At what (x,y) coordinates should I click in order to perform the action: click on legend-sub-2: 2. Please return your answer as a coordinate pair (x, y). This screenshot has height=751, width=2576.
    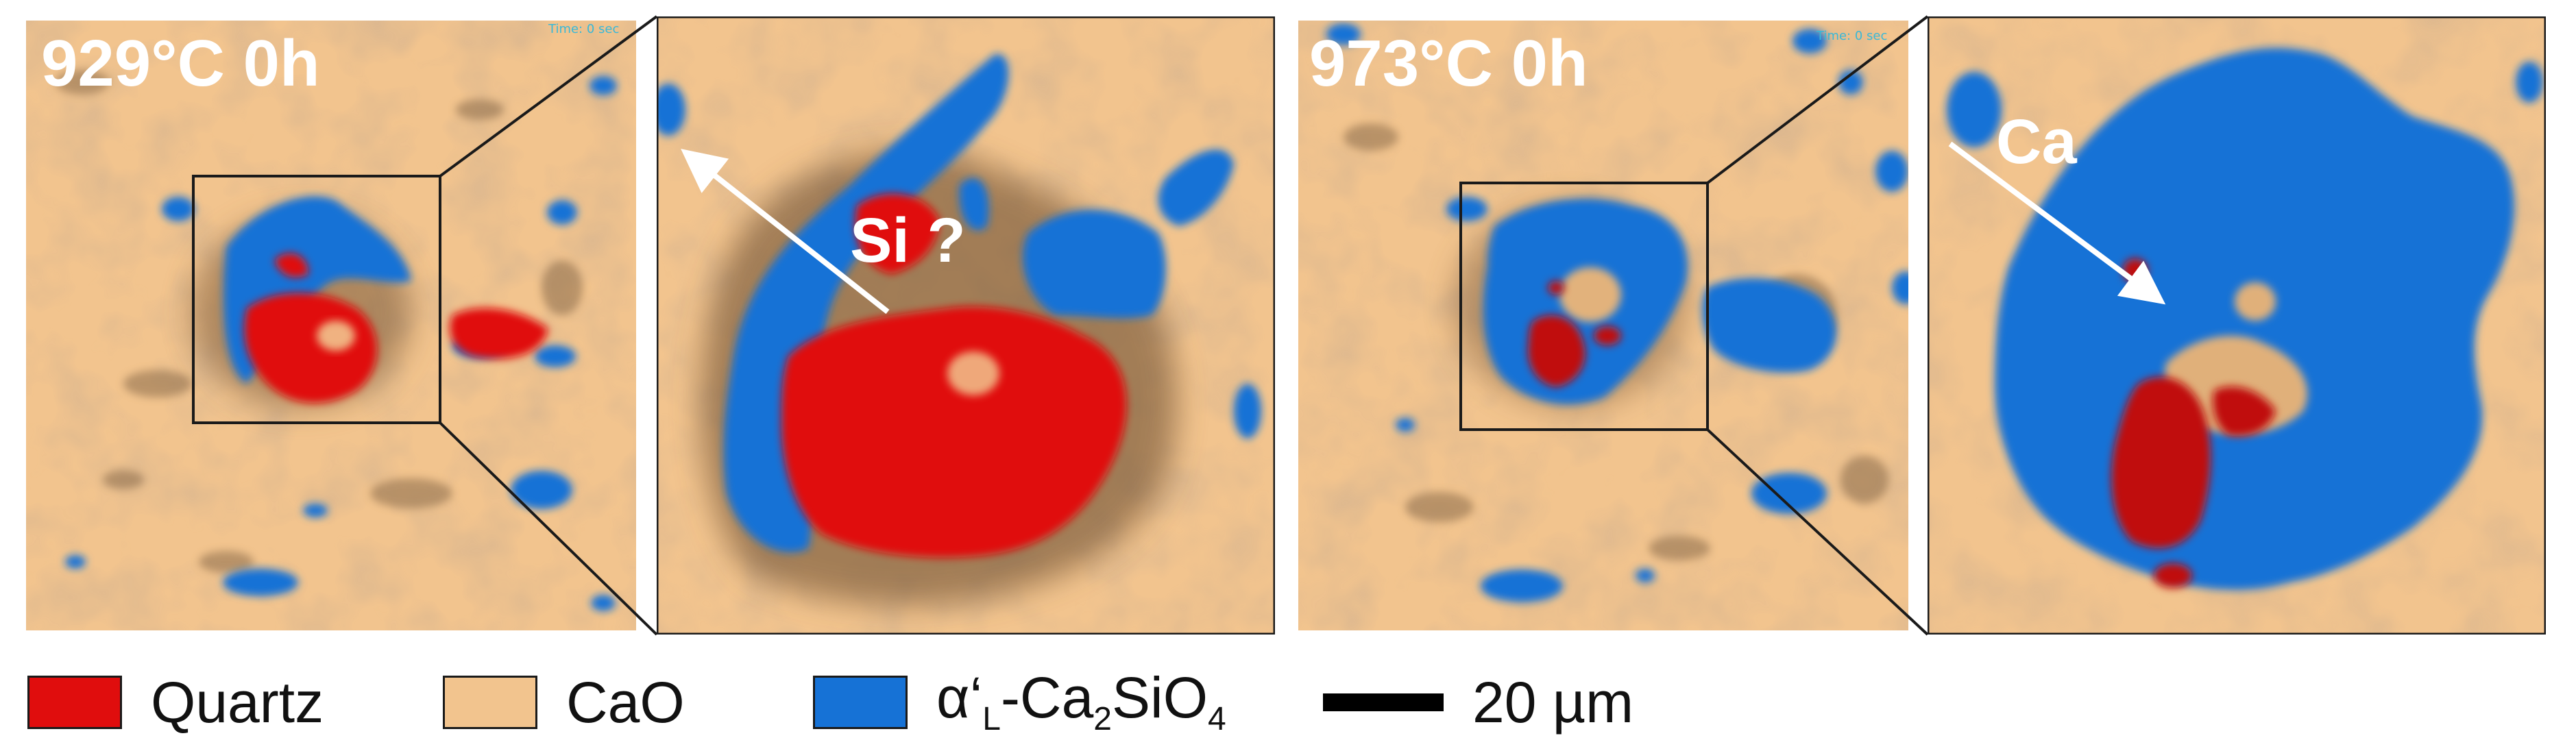
    Looking at the image, I should click on (1102, 718).